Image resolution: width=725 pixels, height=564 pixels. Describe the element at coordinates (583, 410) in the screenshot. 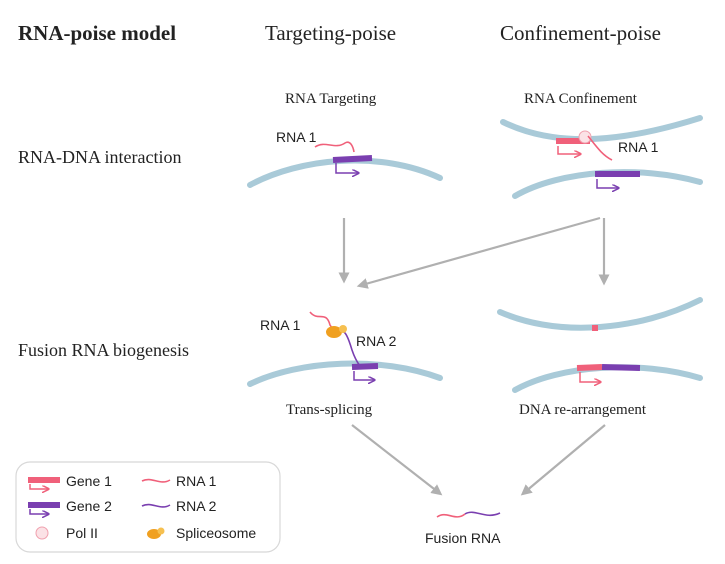

I see `panel-label-dna-rearrangement: DNA re-arrangement` at that location.